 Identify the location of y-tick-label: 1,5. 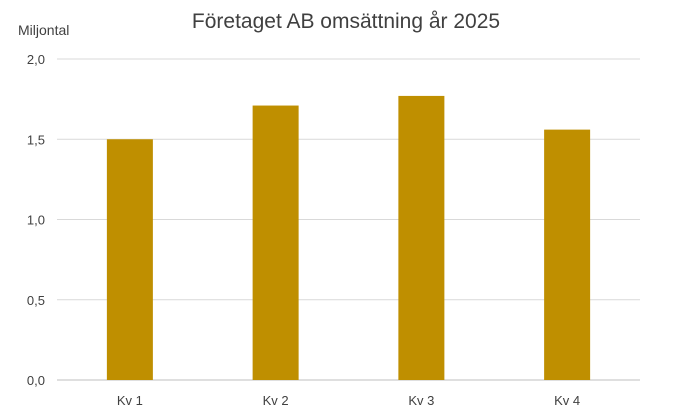
(36, 139).